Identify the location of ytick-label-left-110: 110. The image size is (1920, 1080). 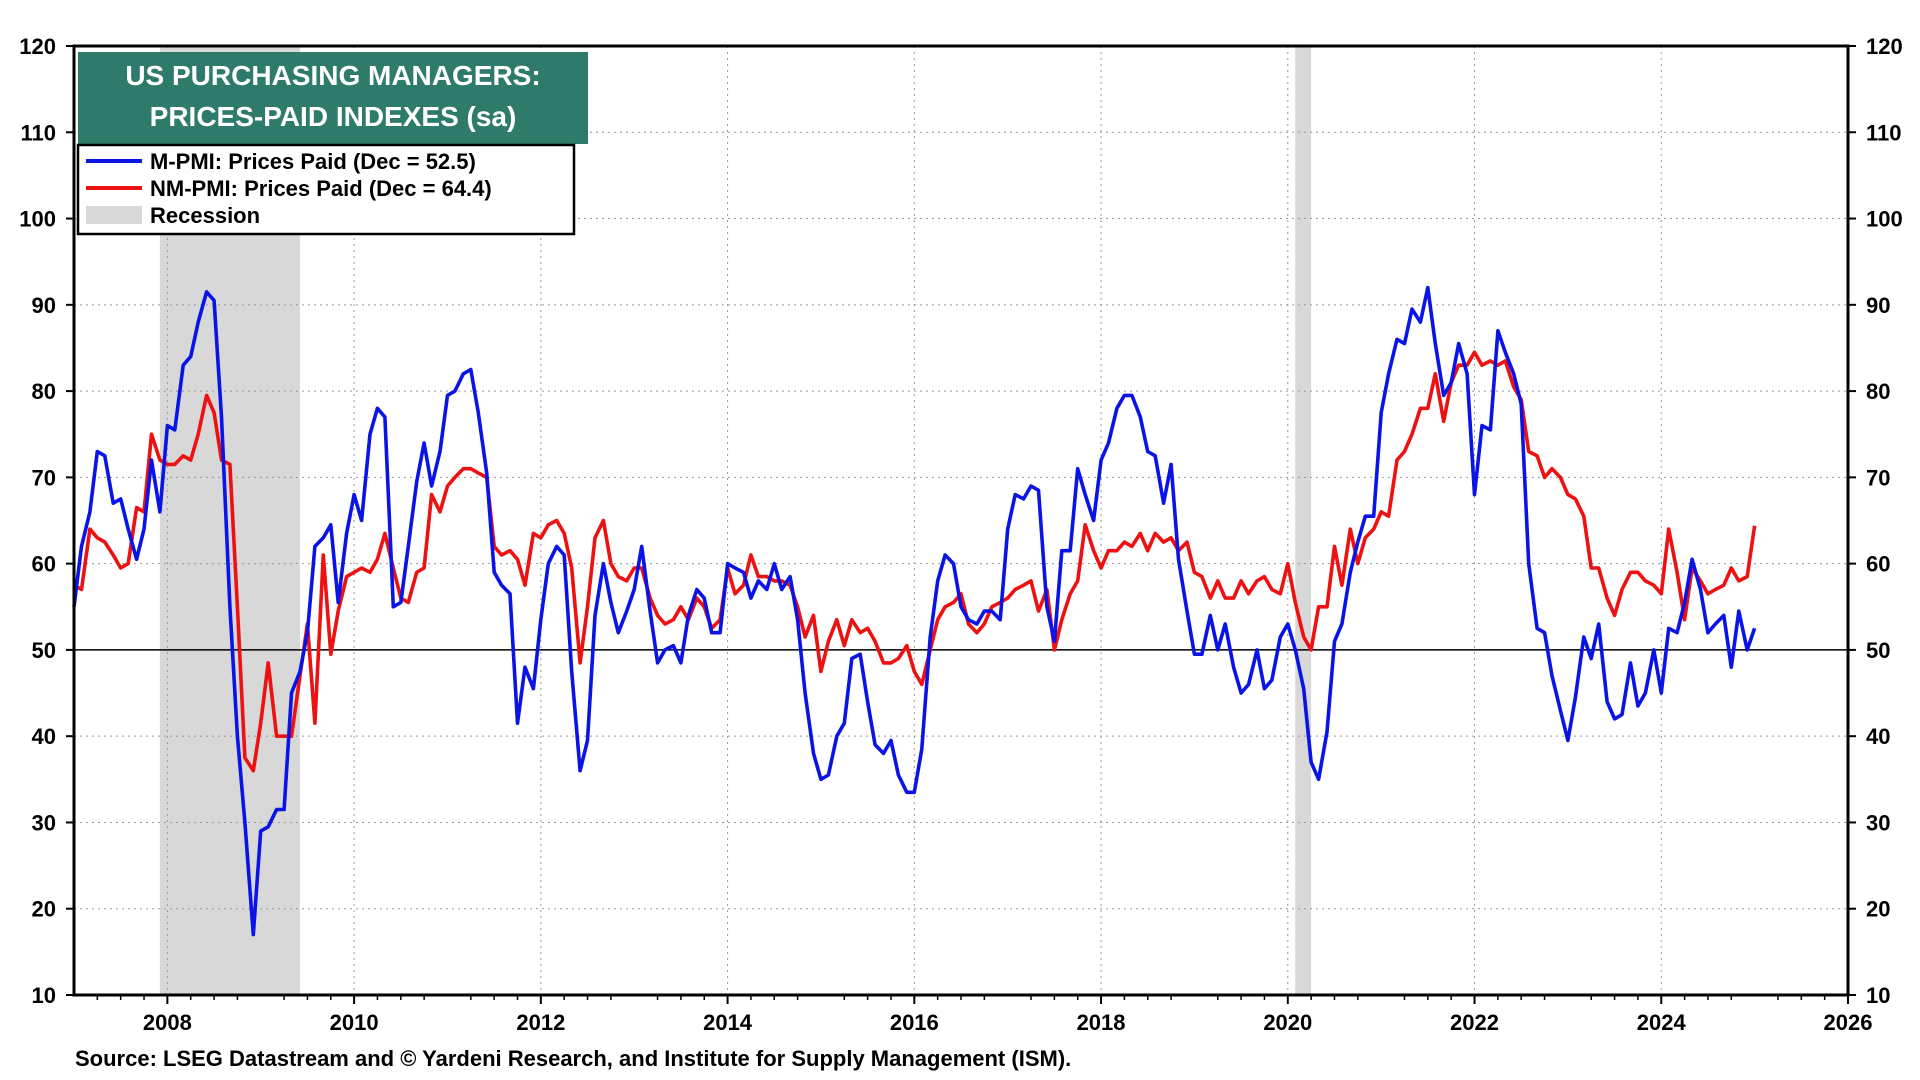
(39, 132).